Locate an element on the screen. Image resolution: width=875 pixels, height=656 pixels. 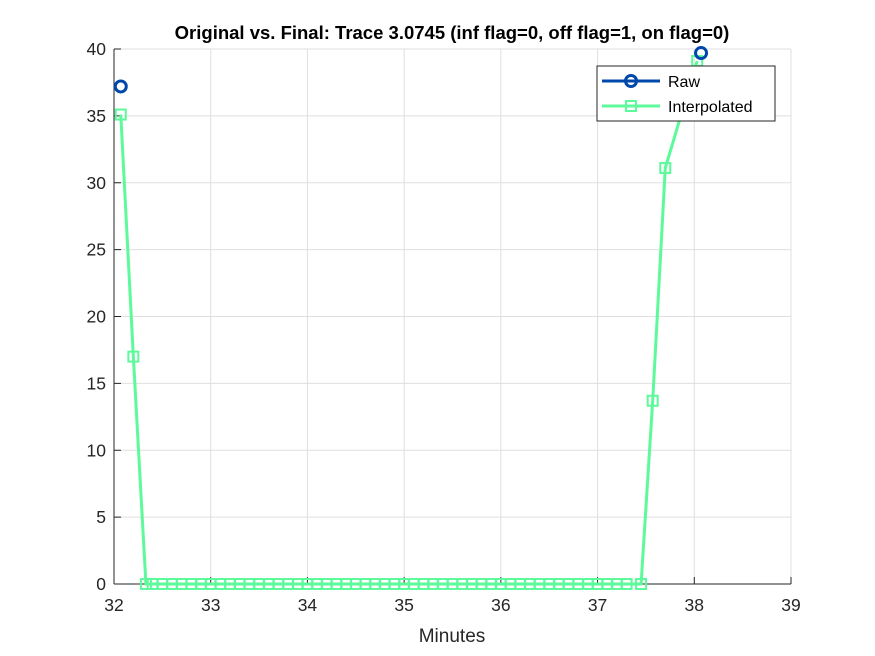
y-tick-label: 40 is located at coordinates (97, 49).